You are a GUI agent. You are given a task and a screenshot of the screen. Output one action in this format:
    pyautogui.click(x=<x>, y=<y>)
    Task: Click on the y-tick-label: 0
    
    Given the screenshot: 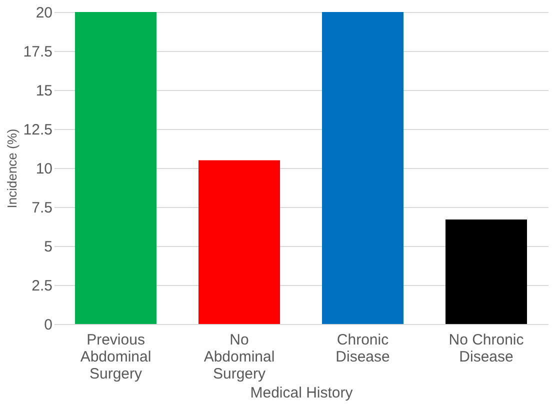 What is the action you would take?
    pyautogui.click(x=48, y=325)
    